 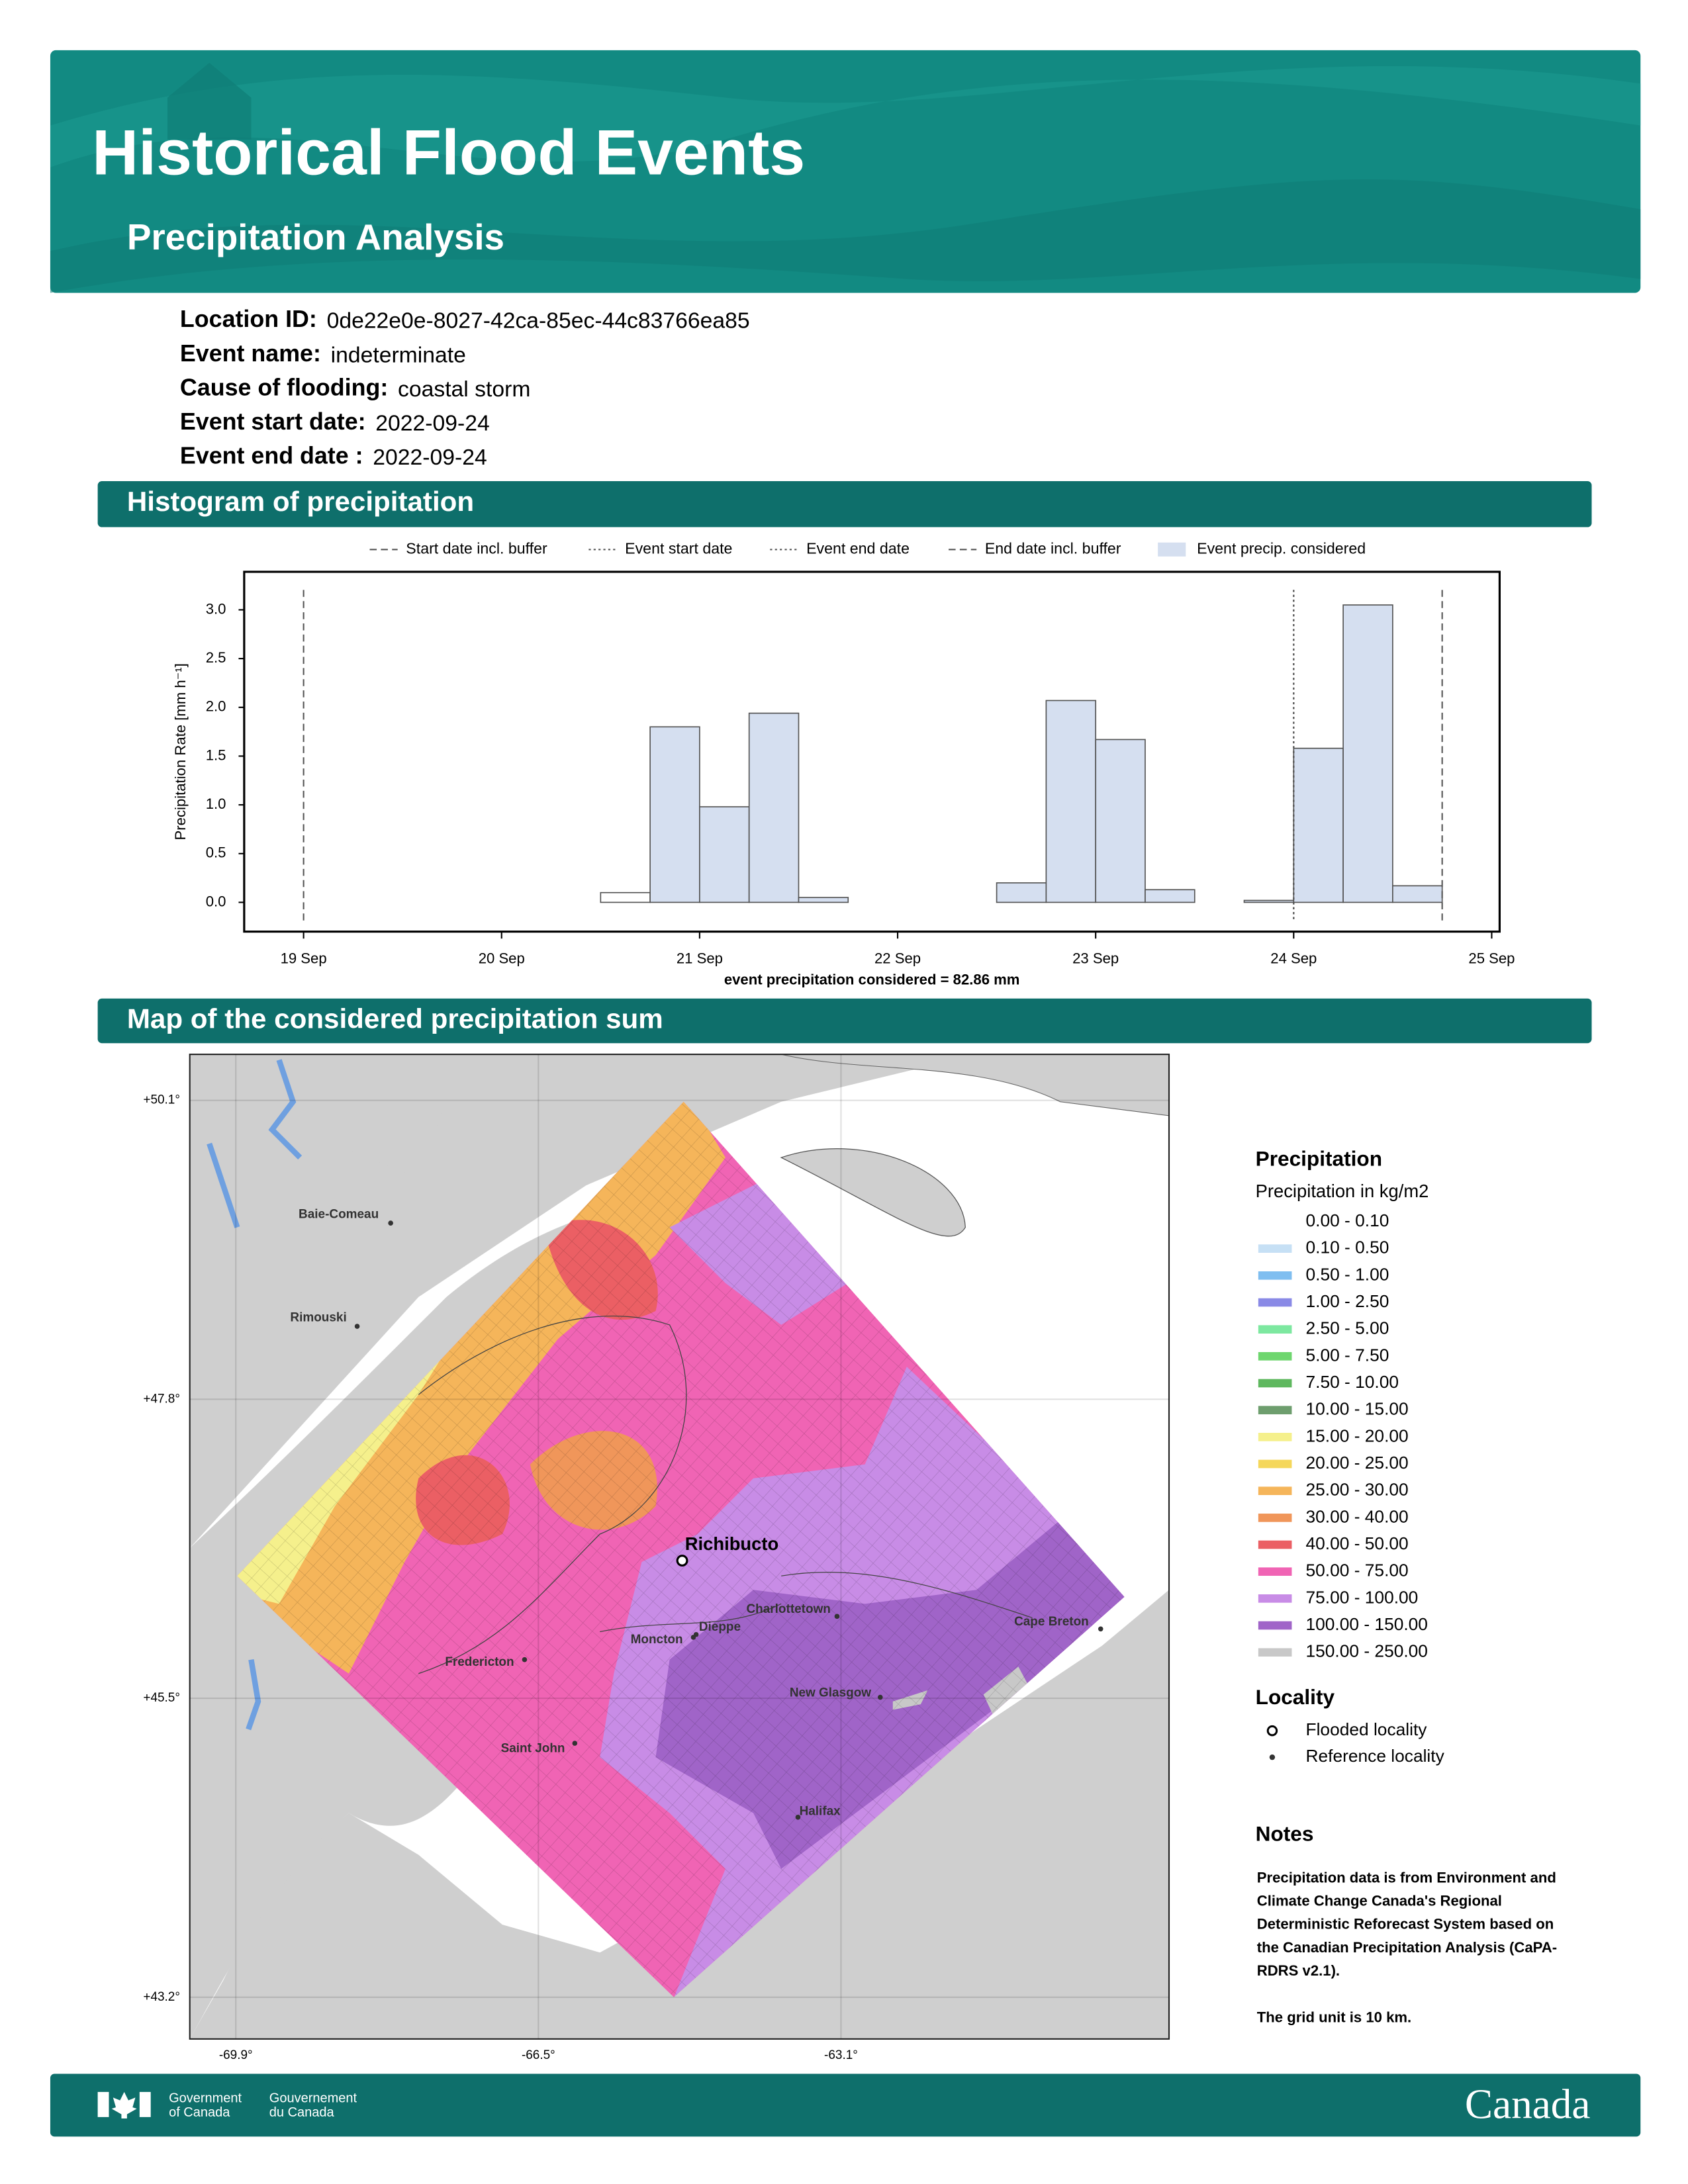 I want to click on legend-marker, so click(x=1272, y=1757).